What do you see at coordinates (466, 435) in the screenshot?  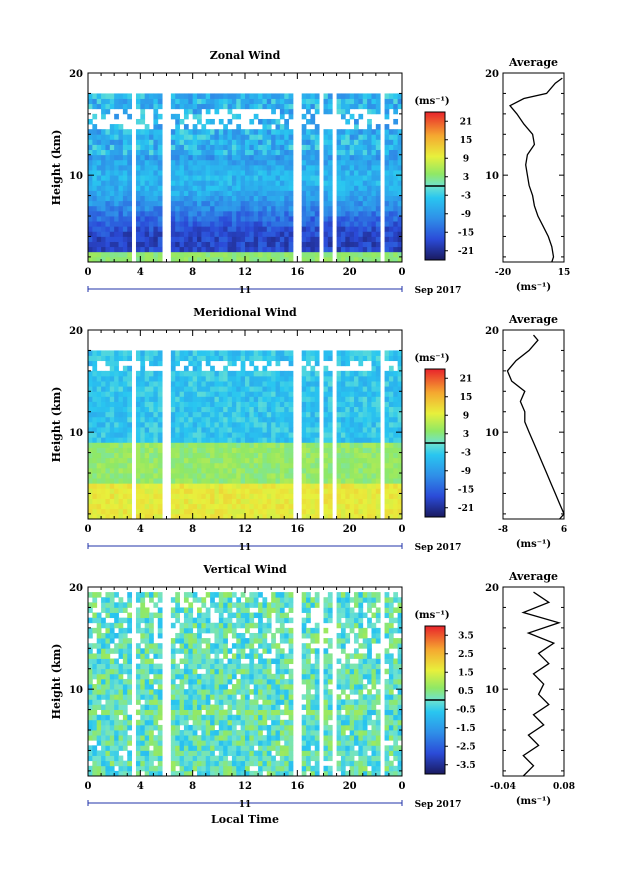 I see `colorbar-tick-label: 3` at bounding box center [466, 435].